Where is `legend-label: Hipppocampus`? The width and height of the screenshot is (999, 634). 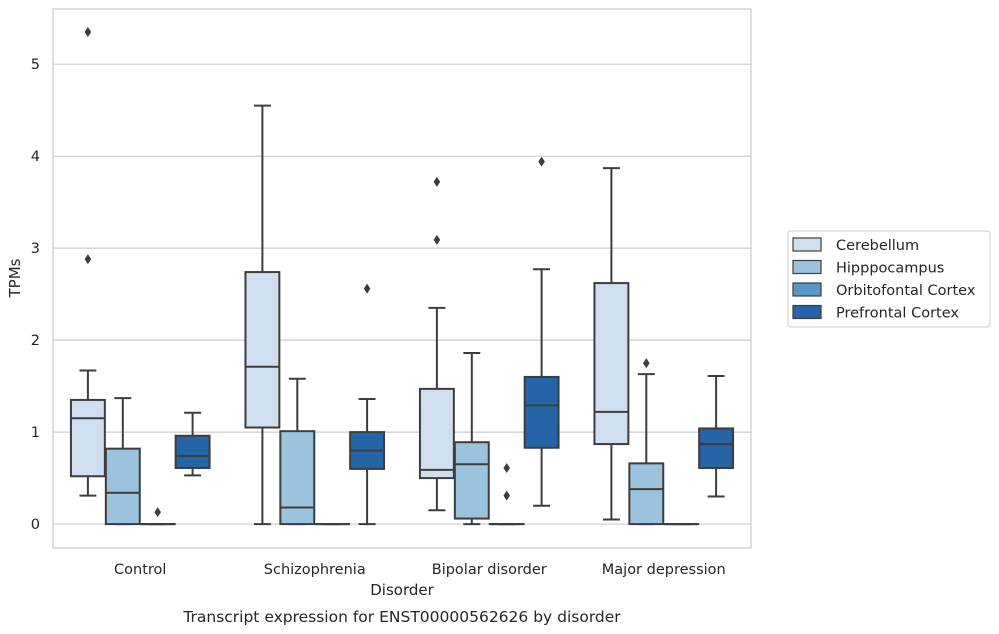 legend-label: Hipppocampus is located at coordinates (890, 269).